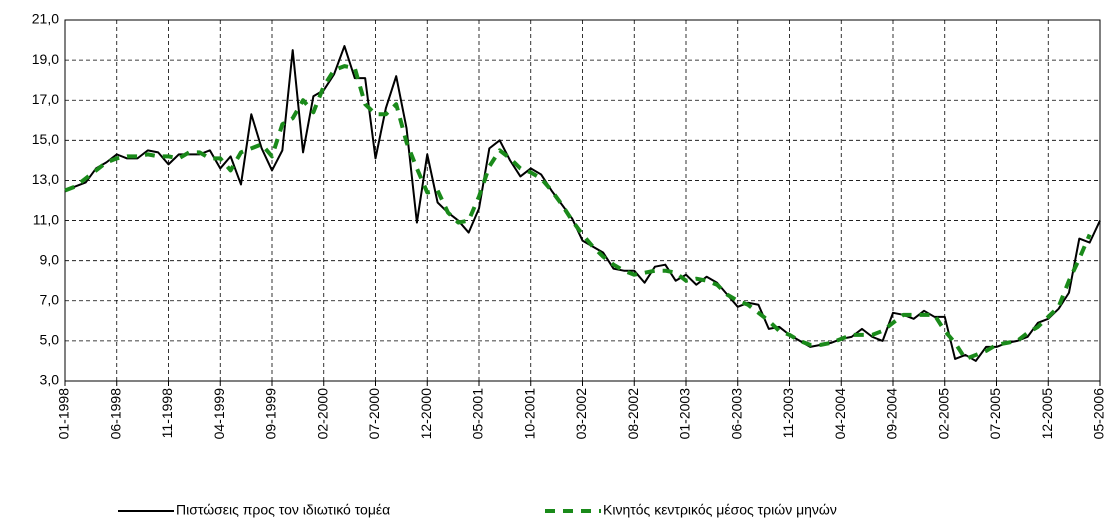 The height and width of the screenshot is (522, 1112). I want to click on x-tick-label: 09-1999, so click(271, 414).